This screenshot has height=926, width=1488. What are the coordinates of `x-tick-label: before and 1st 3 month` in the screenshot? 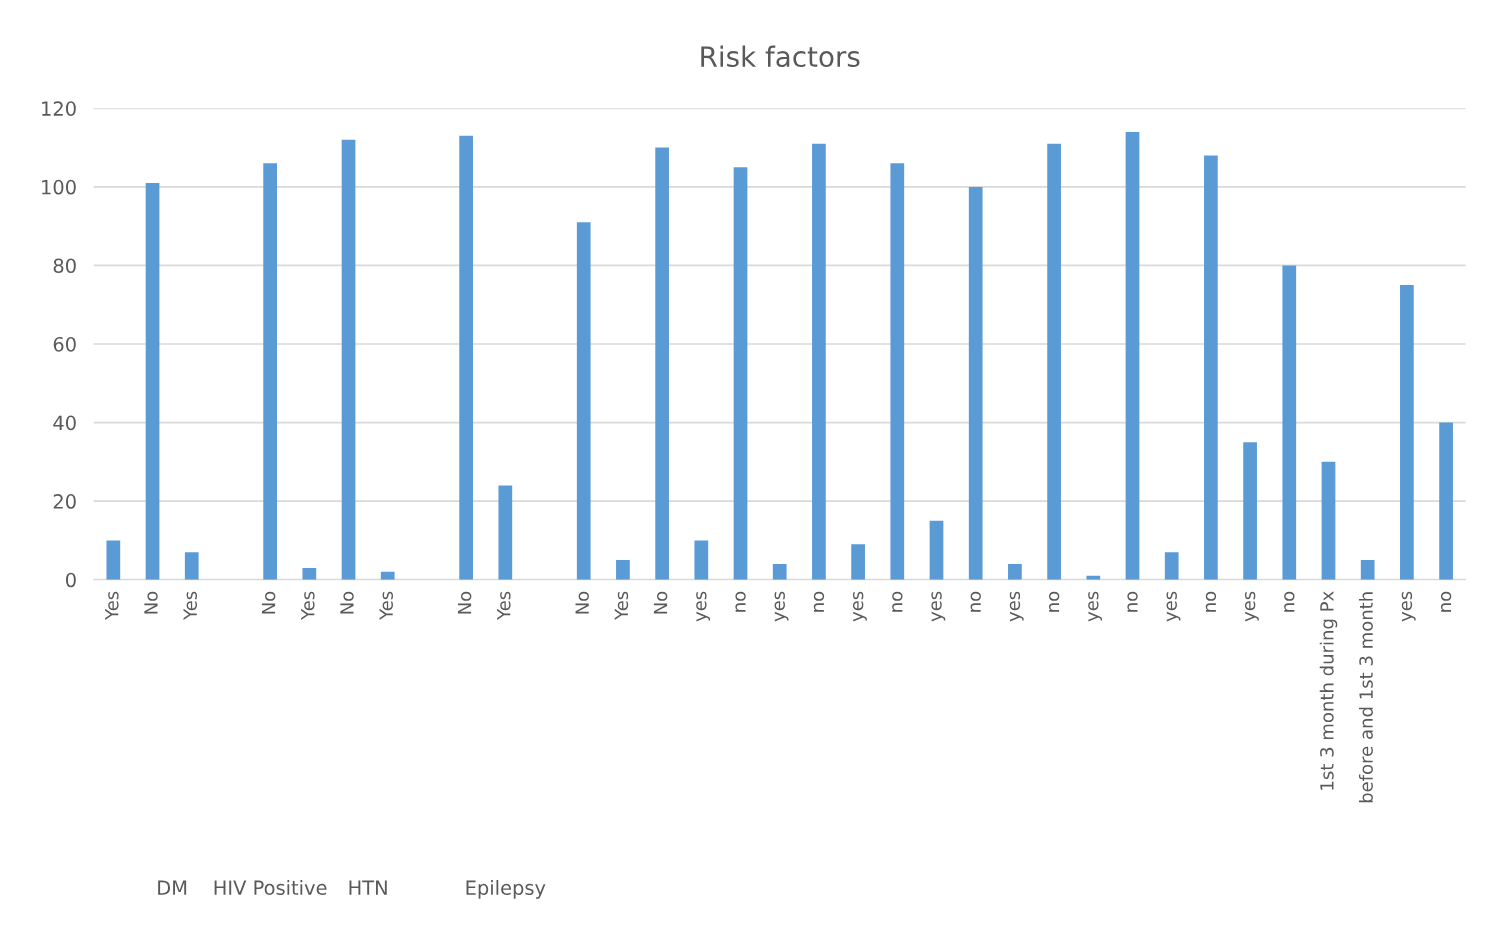 It's located at (1365, 697).